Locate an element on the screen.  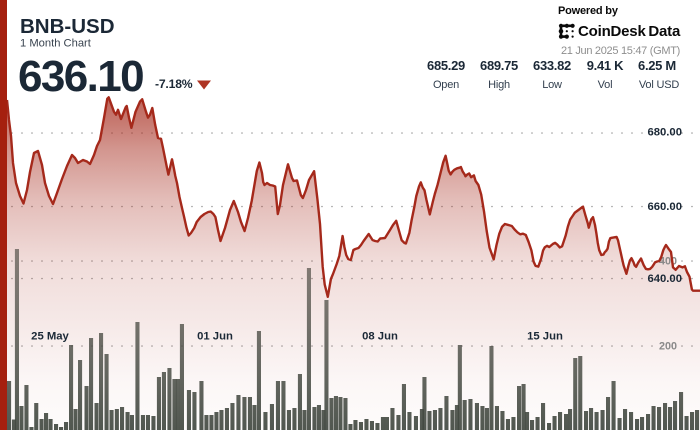
svg-text: BNB-USD is located at coordinates (67, 26).